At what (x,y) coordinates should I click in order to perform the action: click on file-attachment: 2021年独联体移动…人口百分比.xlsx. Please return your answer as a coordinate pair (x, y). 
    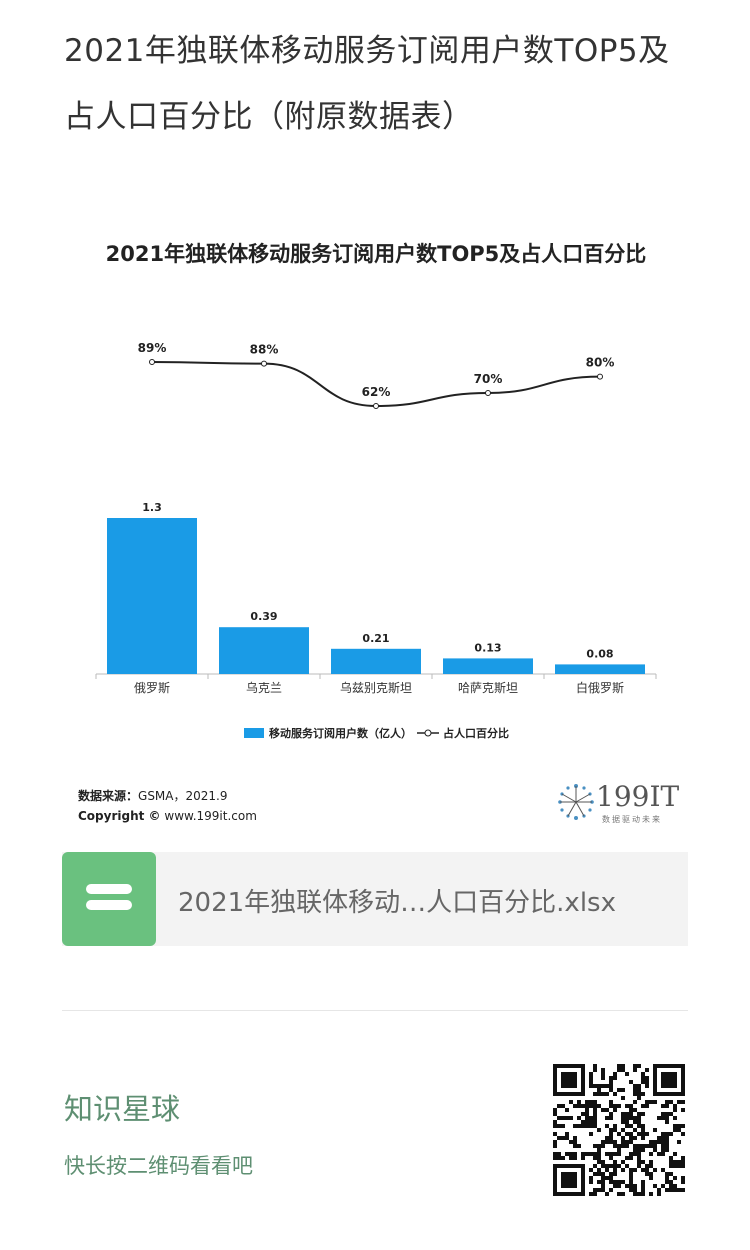
    Looking at the image, I should click on (375, 899).